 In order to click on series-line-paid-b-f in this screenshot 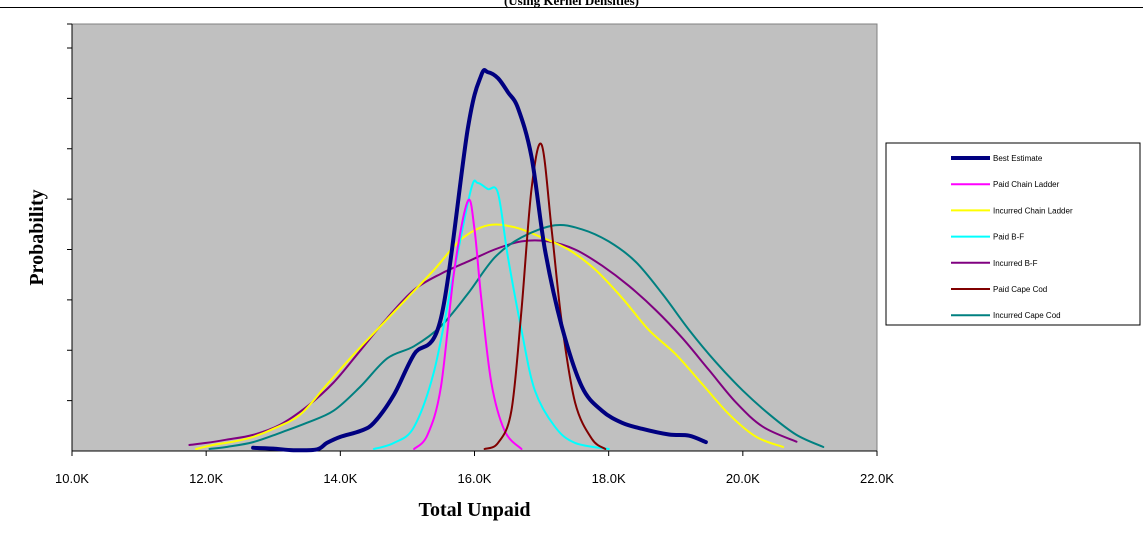, I will do `click(491, 314)`.